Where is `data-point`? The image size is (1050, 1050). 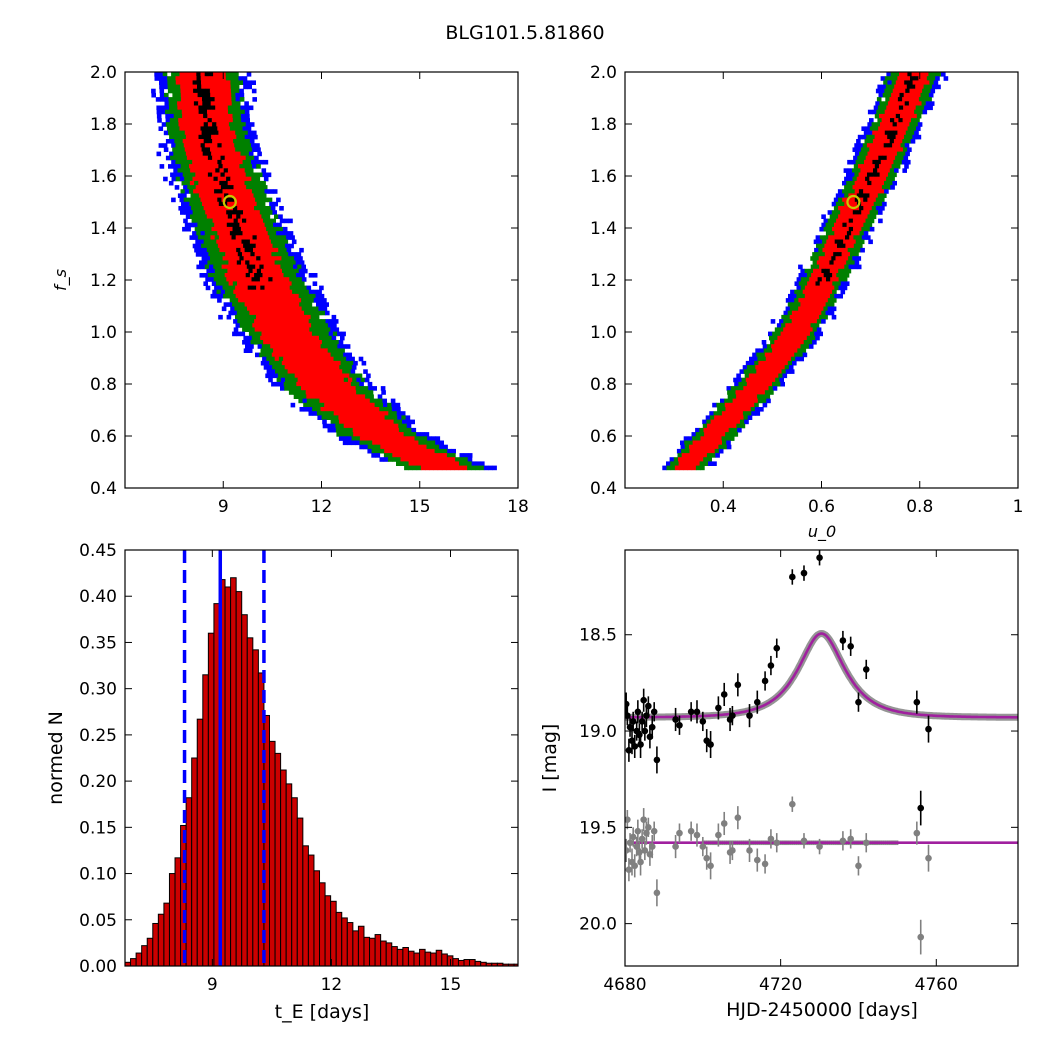 data-point is located at coordinates (652, 846).